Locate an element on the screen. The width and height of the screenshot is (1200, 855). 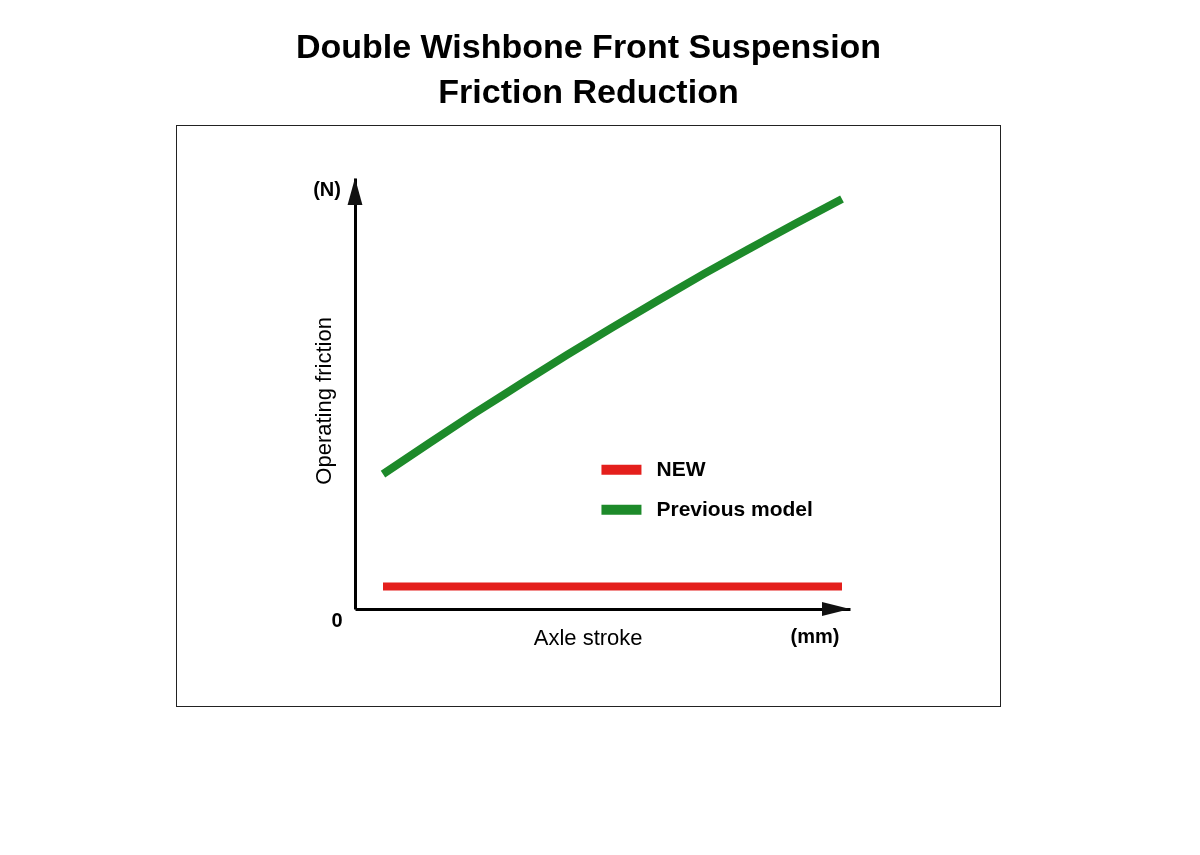
legend-label: NEW is located at coordinates (681, 468).